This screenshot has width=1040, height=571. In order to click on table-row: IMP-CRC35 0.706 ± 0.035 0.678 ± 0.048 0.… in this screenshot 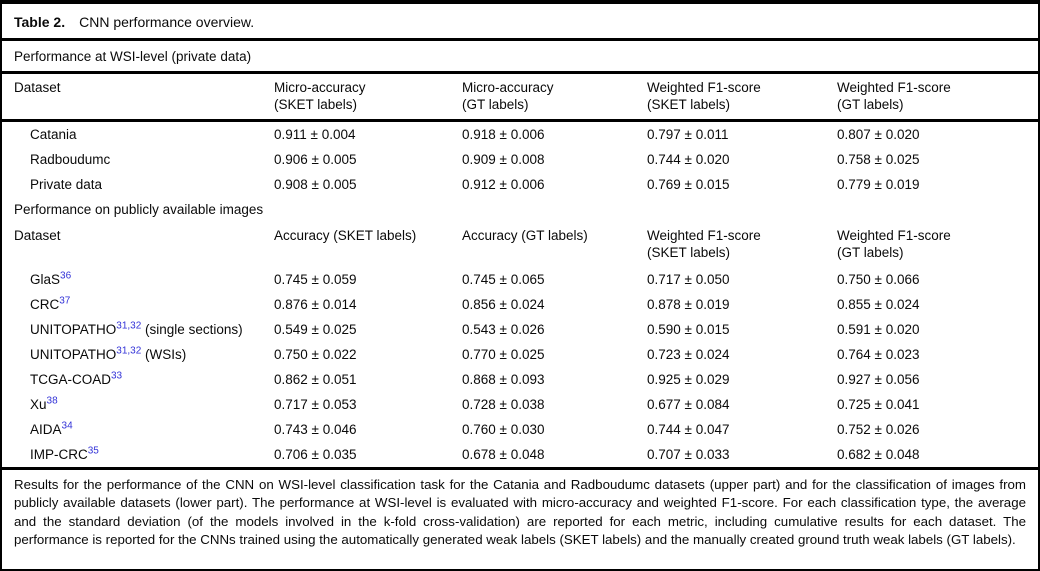, I will do `click(520, 454)`.